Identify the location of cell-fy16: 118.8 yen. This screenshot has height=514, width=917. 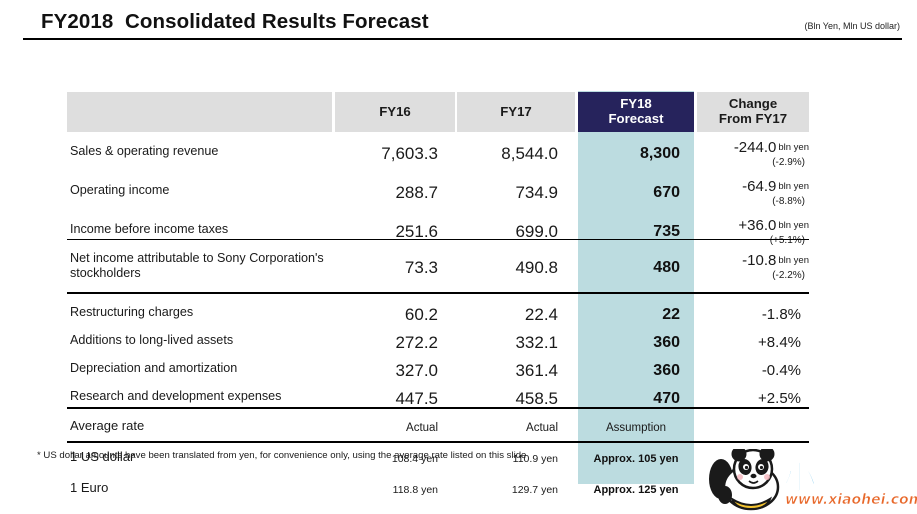
(415, 489).